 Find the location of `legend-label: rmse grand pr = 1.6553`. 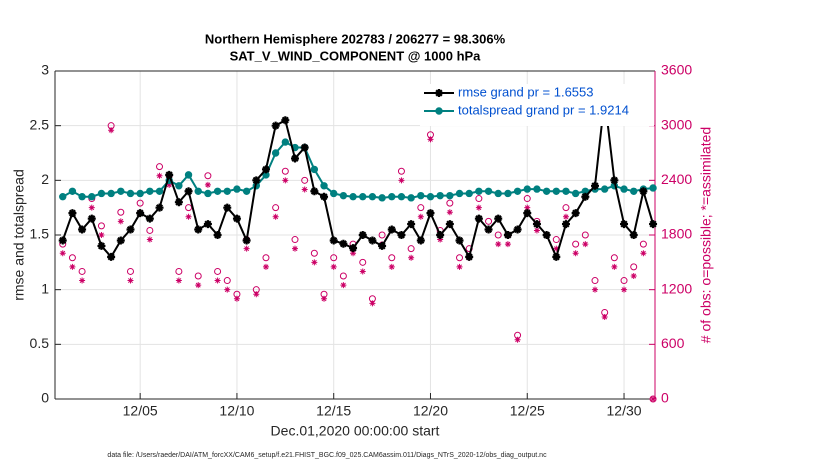

legend-label: rmse grand pr = 1.6553 is located at coordinates (526, 91).